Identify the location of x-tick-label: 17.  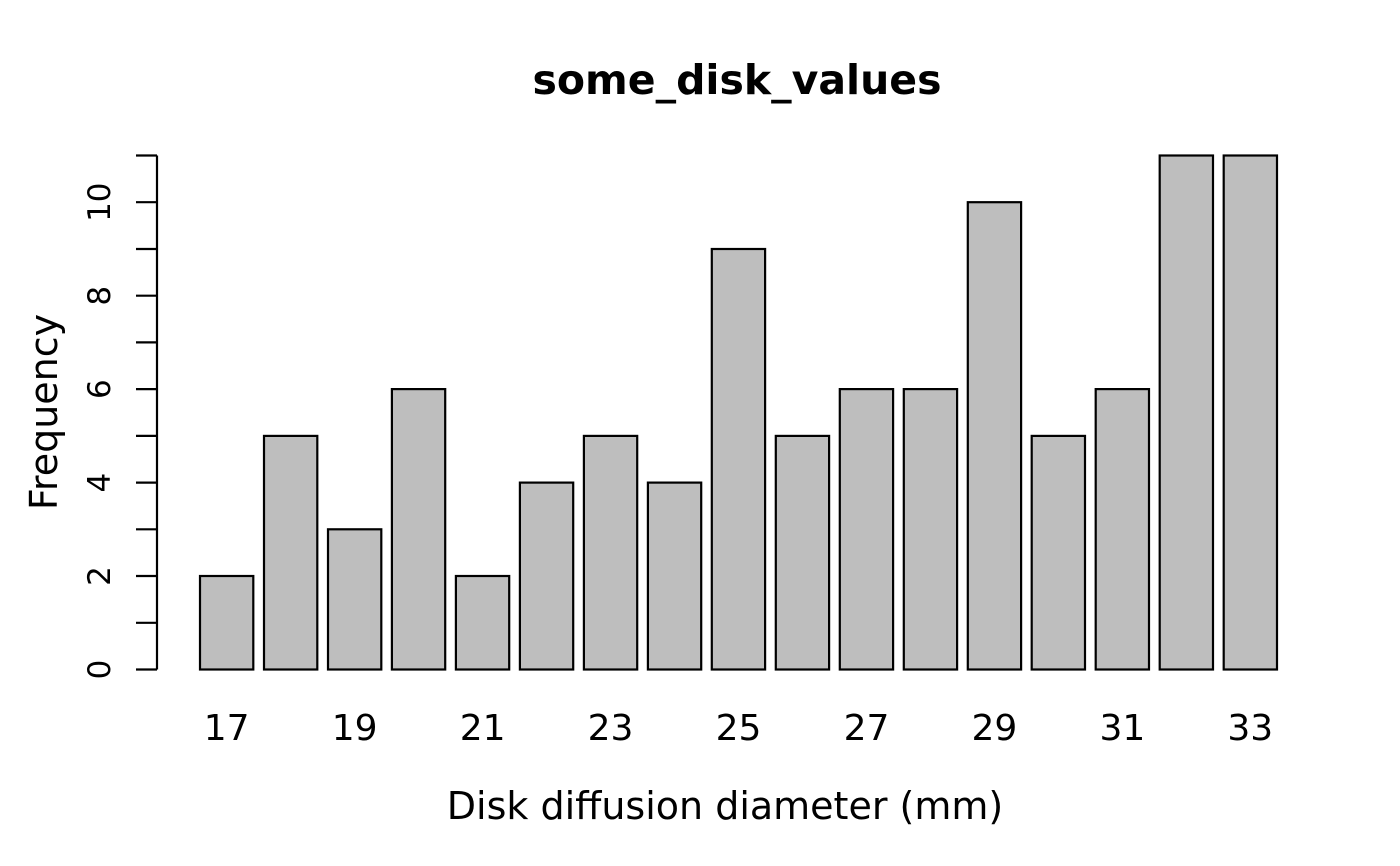
(227, 728).